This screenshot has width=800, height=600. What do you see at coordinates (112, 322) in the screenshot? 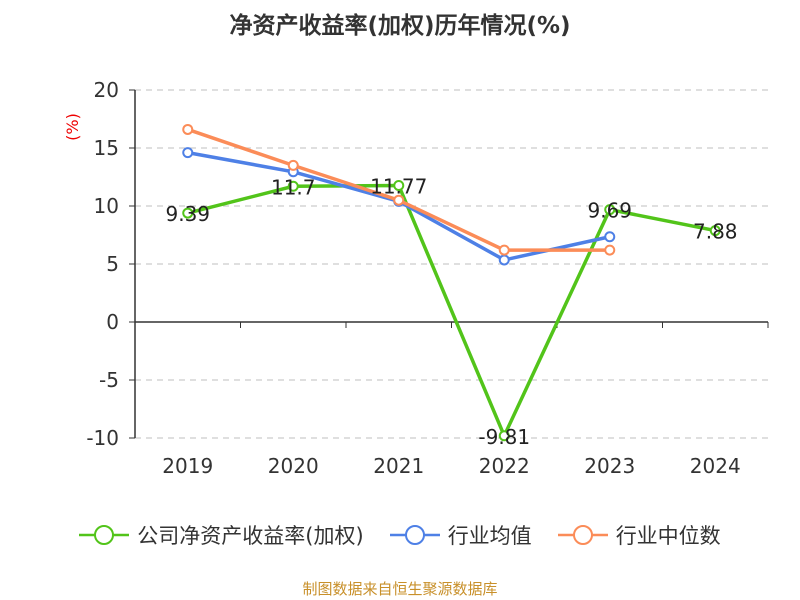
I see `y-tick-label: 0` at bounding box center [112, 322].